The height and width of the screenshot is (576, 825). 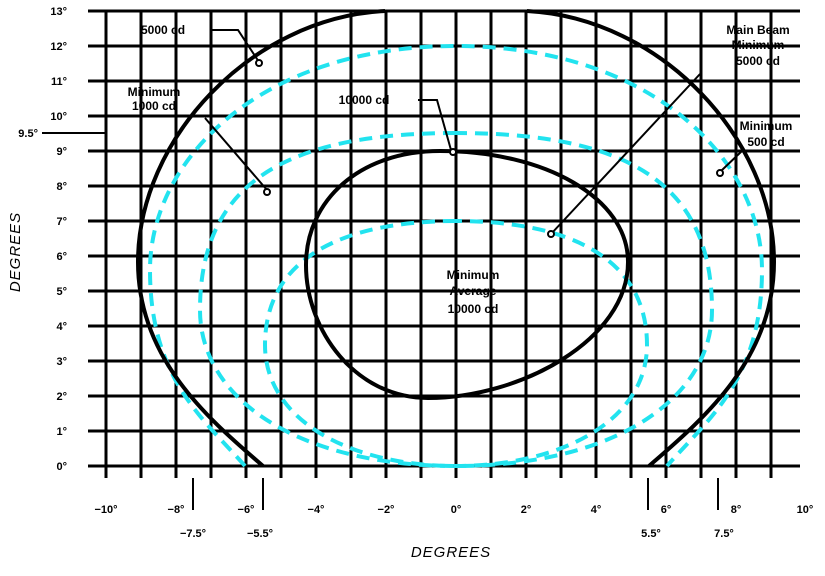 I want to click on y-tick: 6°, so click(x=61, y=257).